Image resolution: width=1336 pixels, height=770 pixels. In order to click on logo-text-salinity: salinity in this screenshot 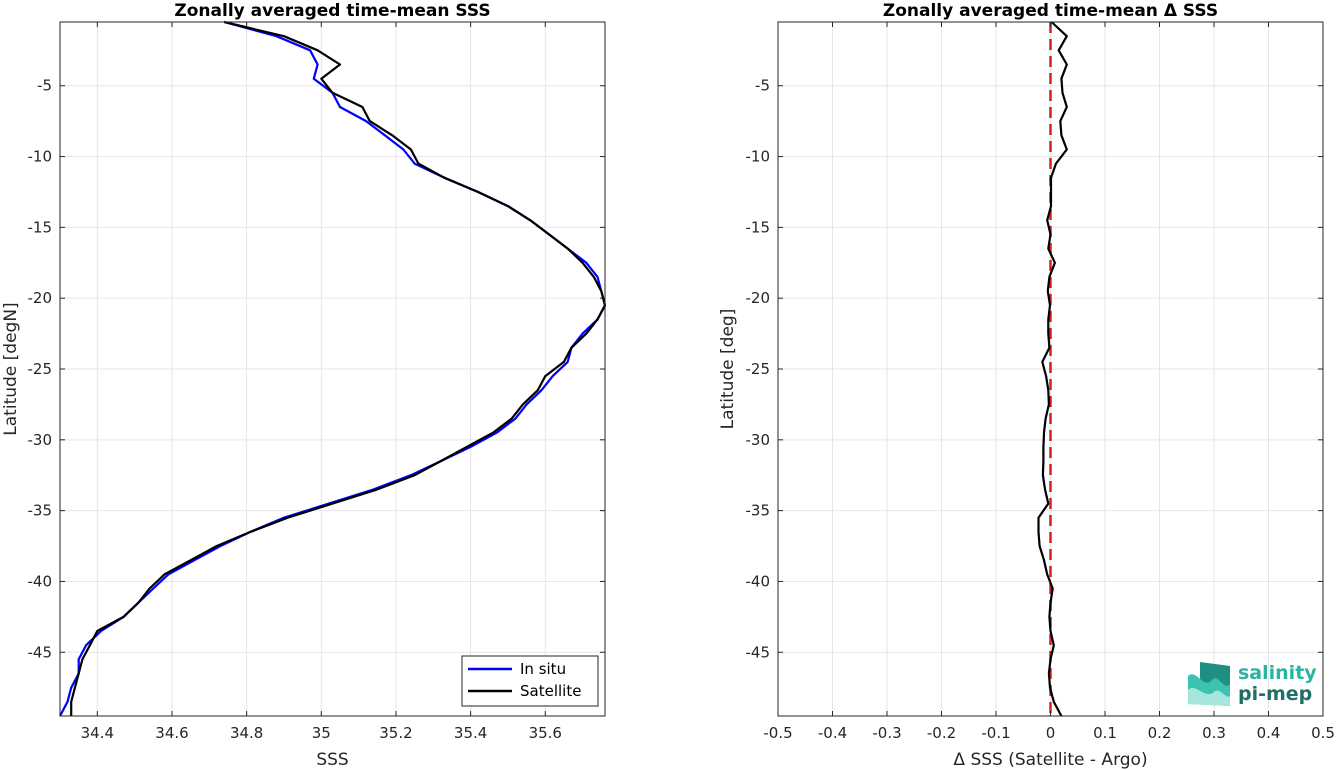, I will do `click(1277, 673)`.